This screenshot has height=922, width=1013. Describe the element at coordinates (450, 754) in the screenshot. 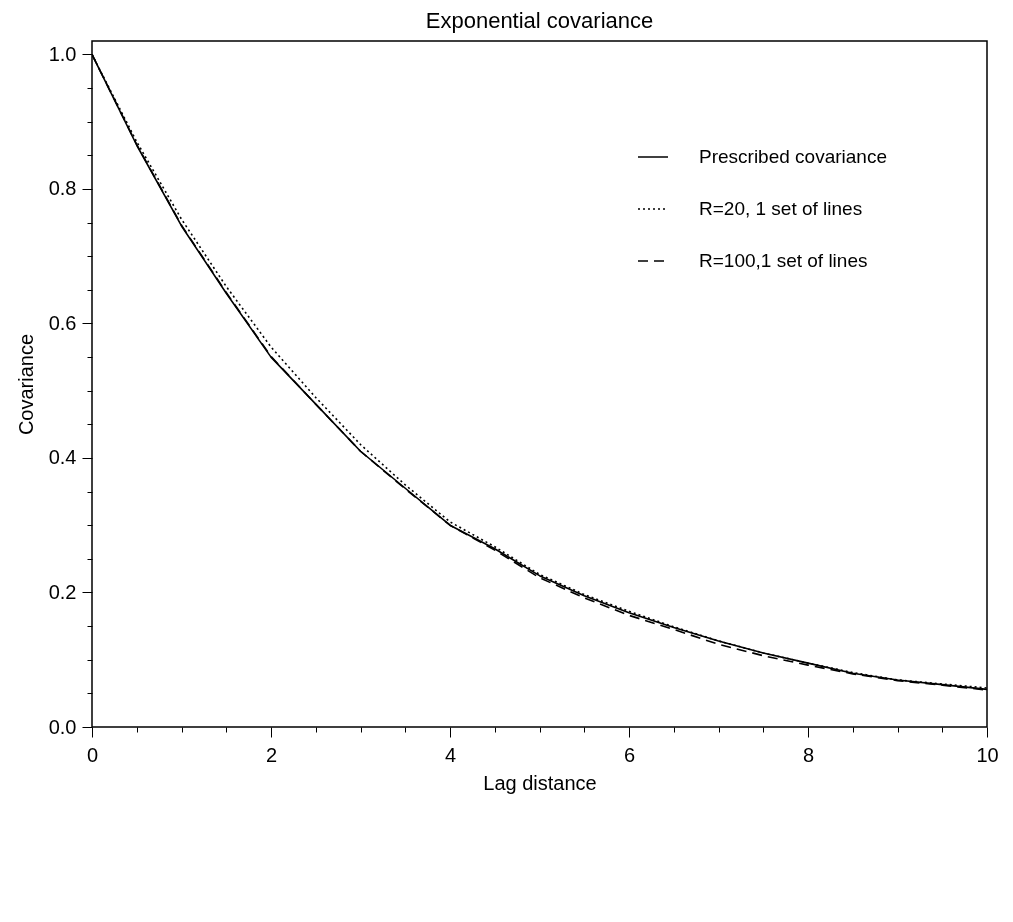

I see `x-tick-label: 4` at that location.